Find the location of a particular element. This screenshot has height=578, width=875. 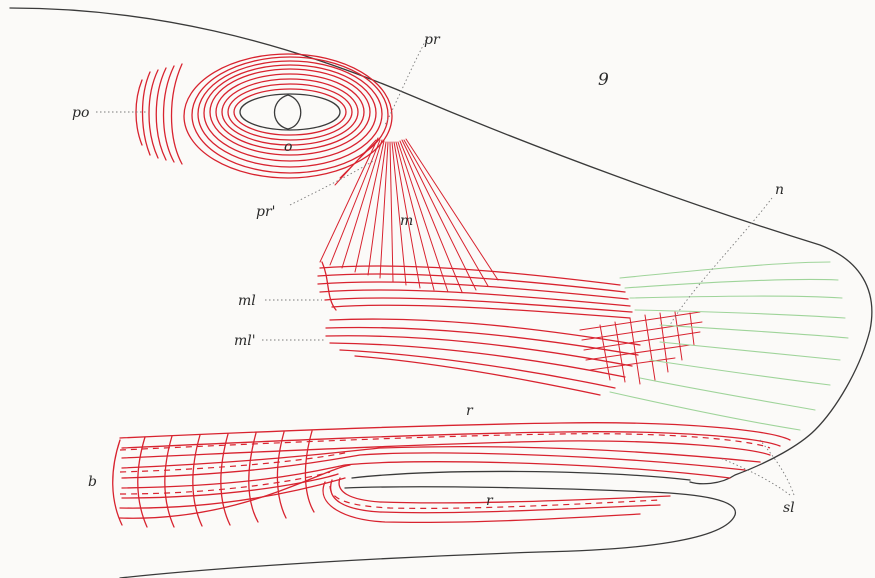

lower-lip-outline is located at coordinates (521, 475).